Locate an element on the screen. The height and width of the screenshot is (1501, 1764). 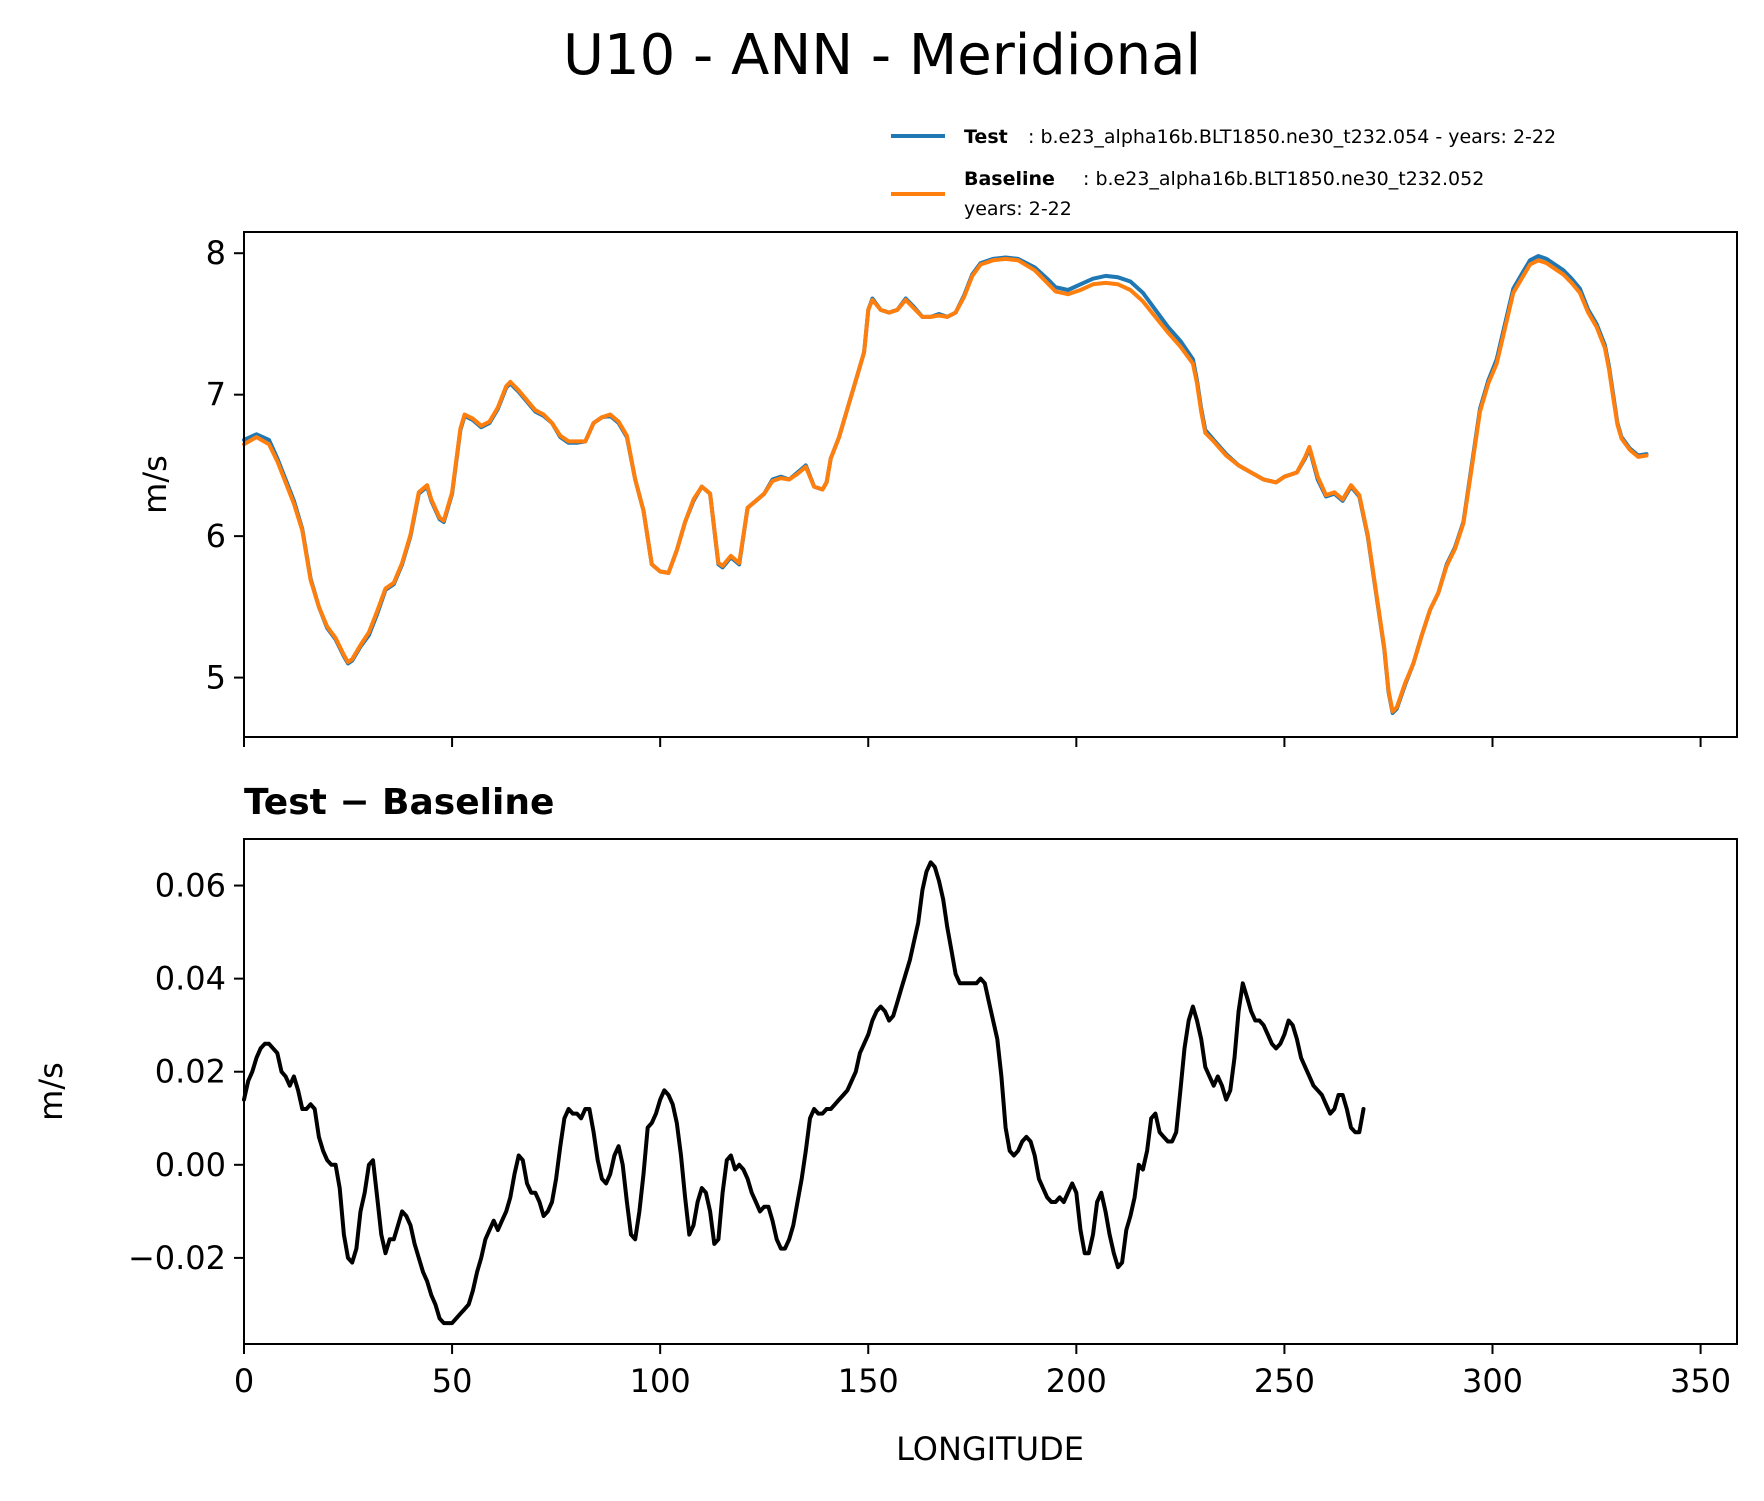
top-ytick-label: 7 is located at coordinates (216, 395).